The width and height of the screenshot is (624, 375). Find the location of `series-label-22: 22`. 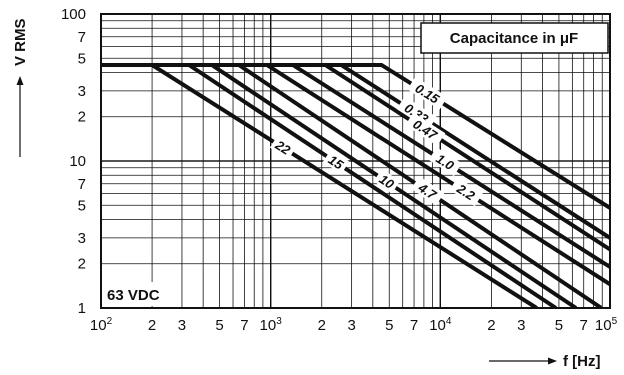

series-label-22: 22 is located at coordinates (283, 147).